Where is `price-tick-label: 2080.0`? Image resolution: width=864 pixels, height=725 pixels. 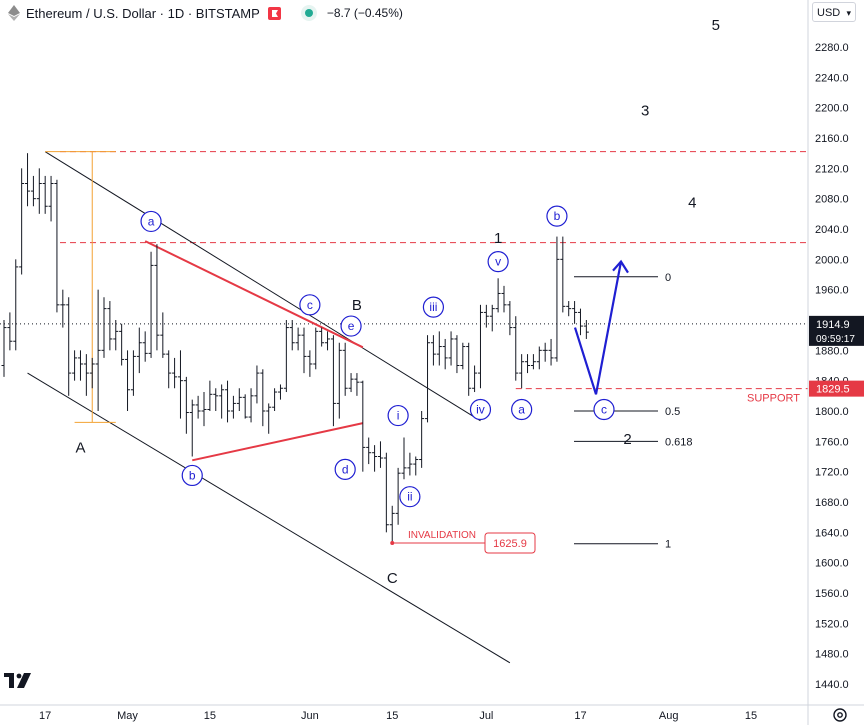 price-tick-label: 2080.0 is located at coordinates (832, 200).